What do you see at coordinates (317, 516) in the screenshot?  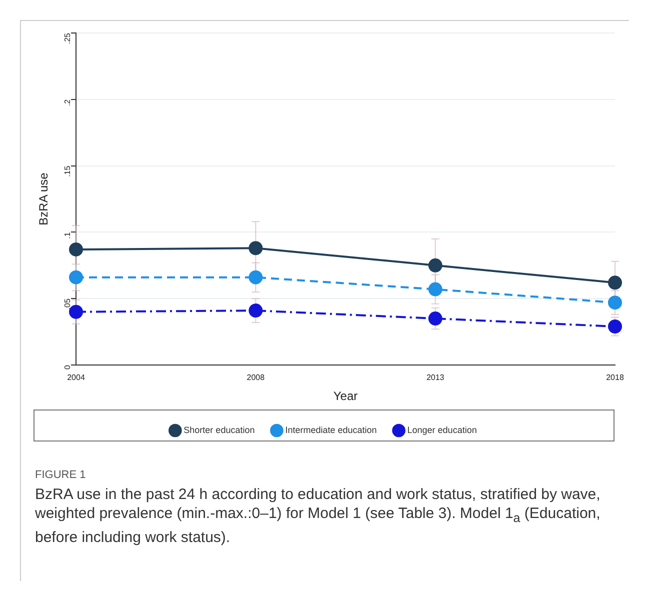 I see `text: BzRA use in the past 24 h according to education and work status, stratified by wave, weighted prevalence (min.-max.:0–1) for Model 1 (see Table 3). Model 1$_{a}$ (Education, before including work status).` at bounding box center [317, 516].